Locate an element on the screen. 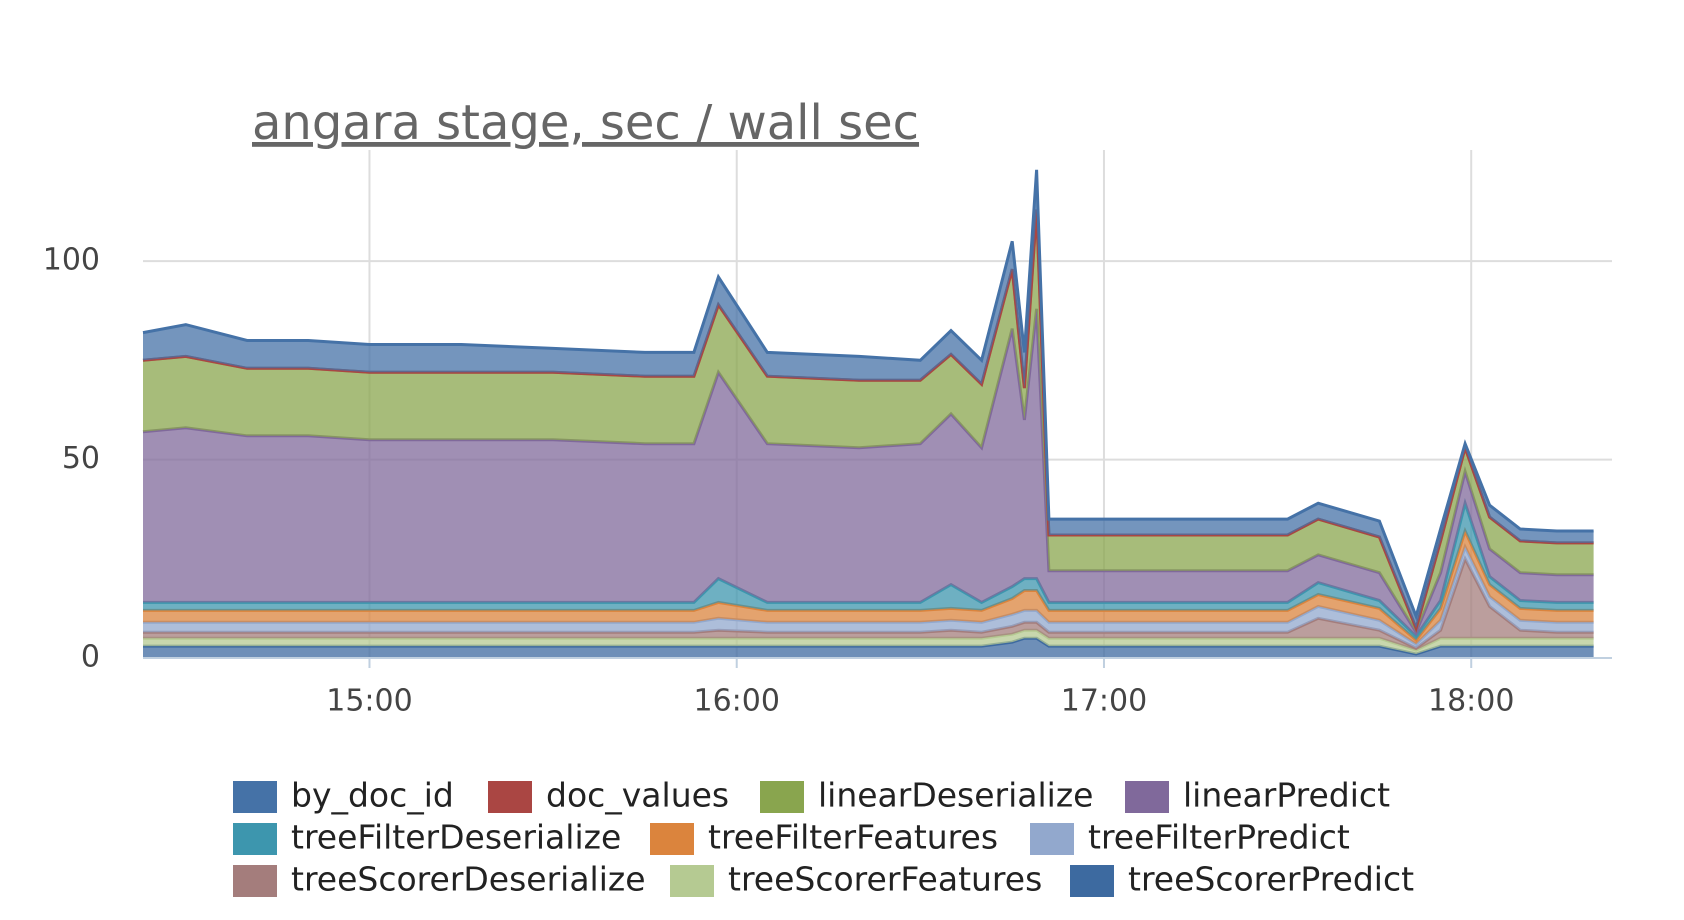 This screenshot has width=1684, height=920. legend-label: doc_values is located at coordinates (637, 795).